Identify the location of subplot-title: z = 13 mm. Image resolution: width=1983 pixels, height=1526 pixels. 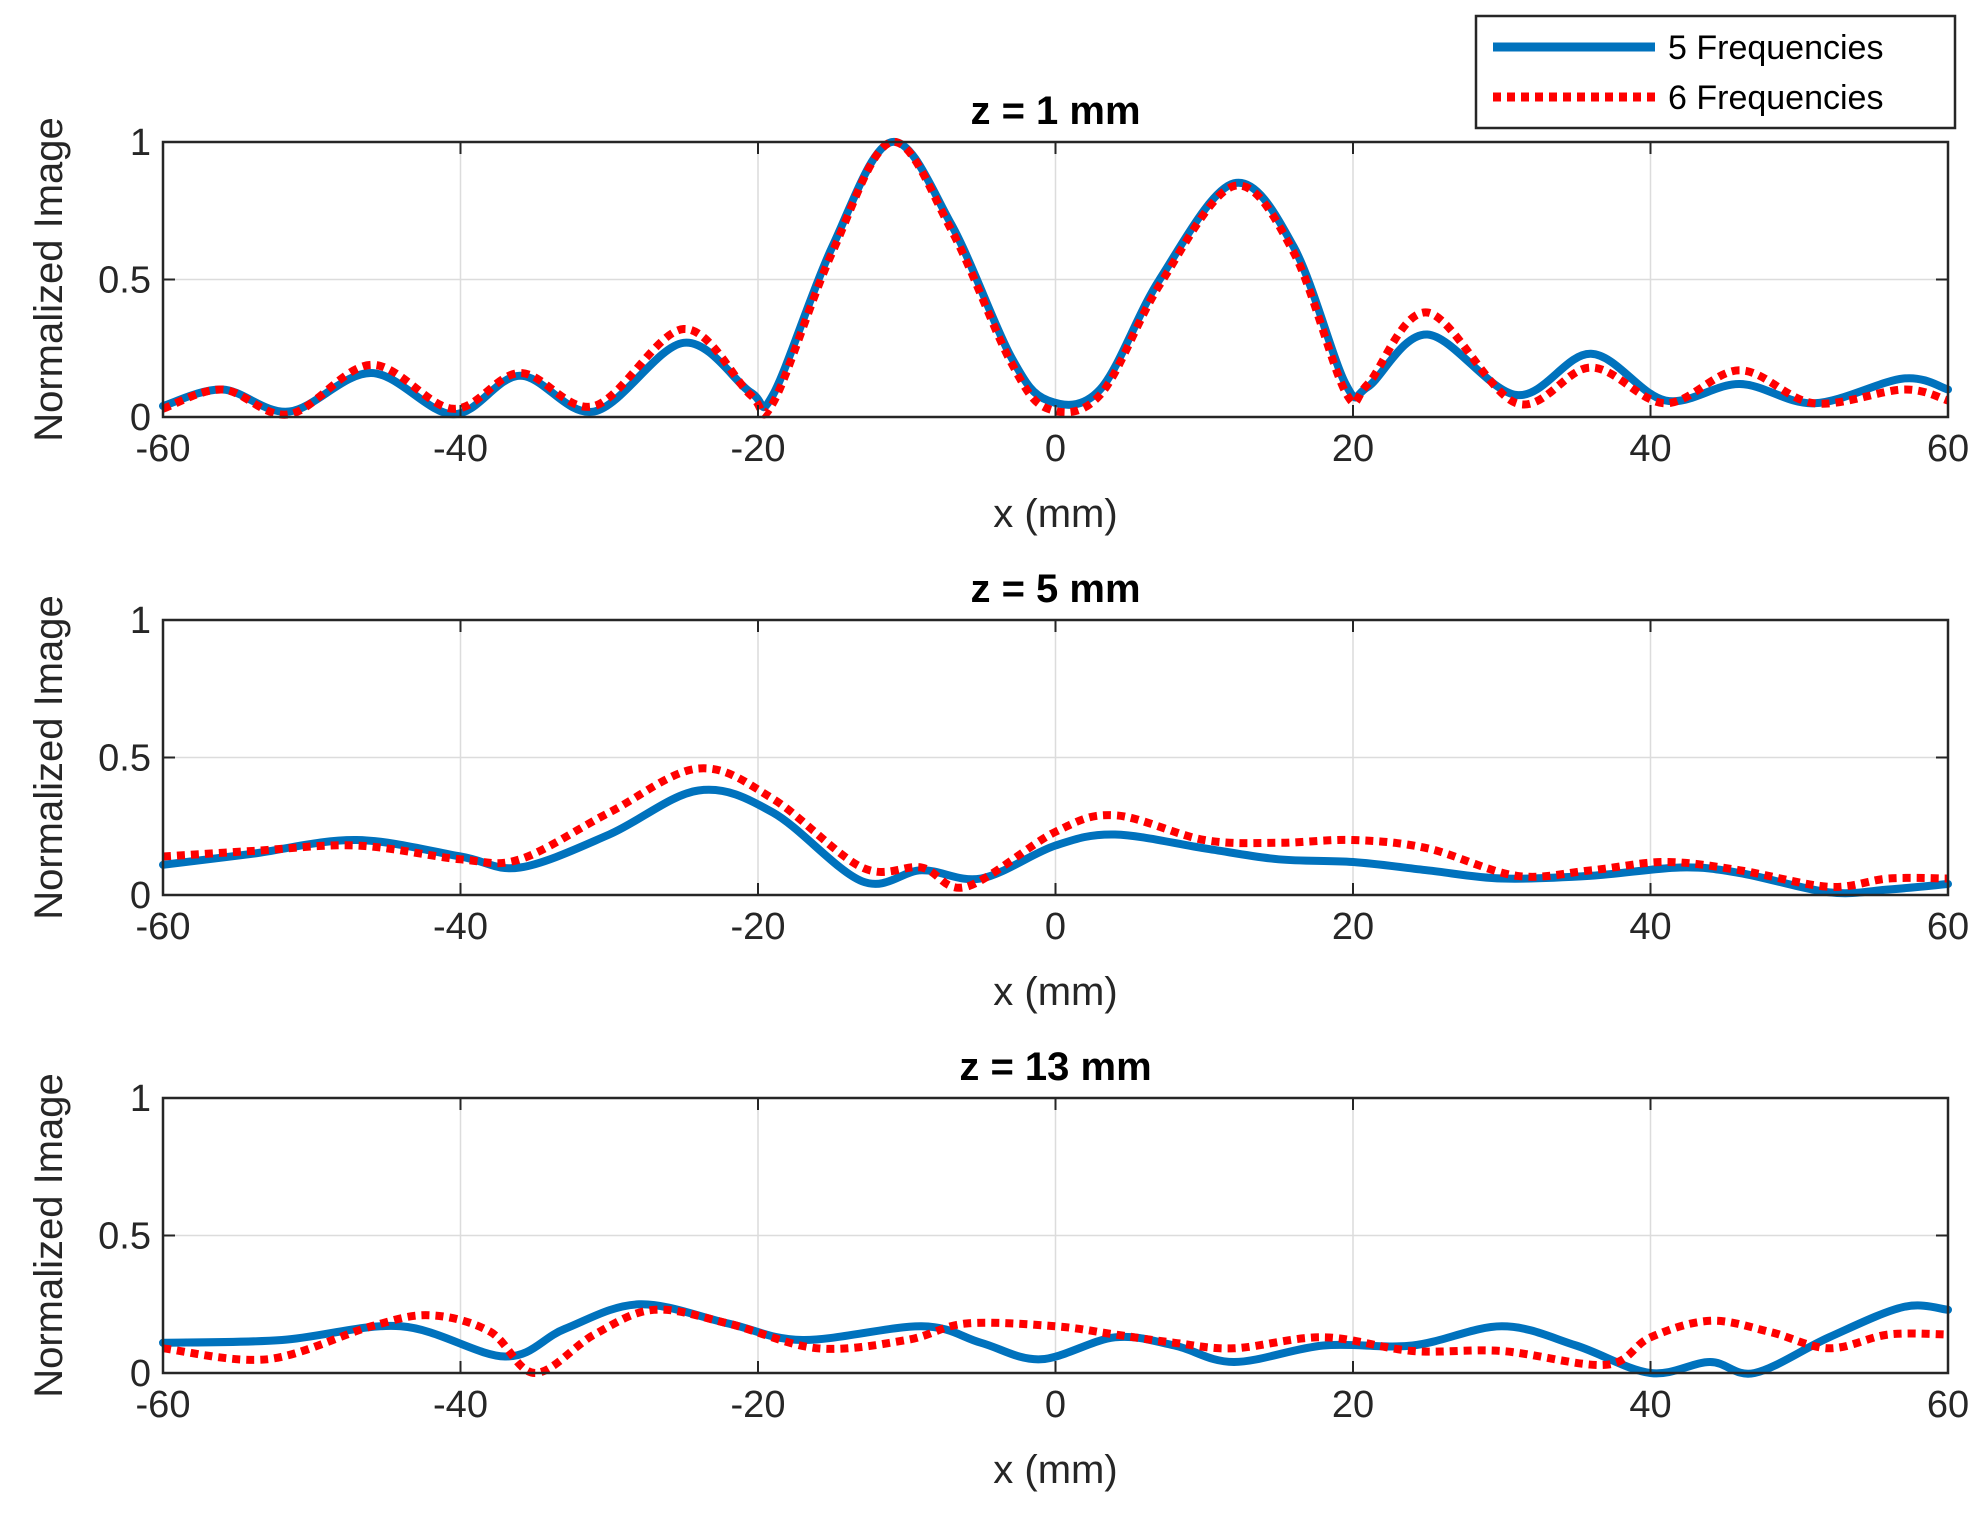
(1055, 1067).